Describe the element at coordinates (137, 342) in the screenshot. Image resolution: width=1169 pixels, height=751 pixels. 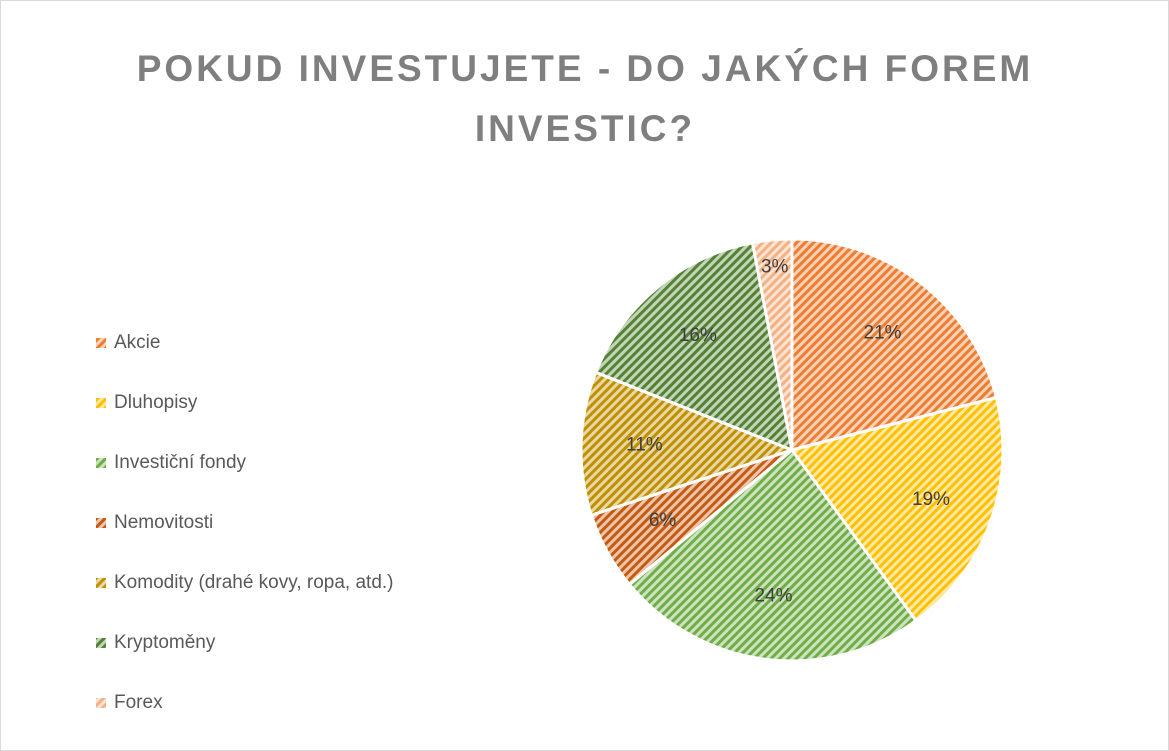
I see `legend-label: Akcie` at that location.